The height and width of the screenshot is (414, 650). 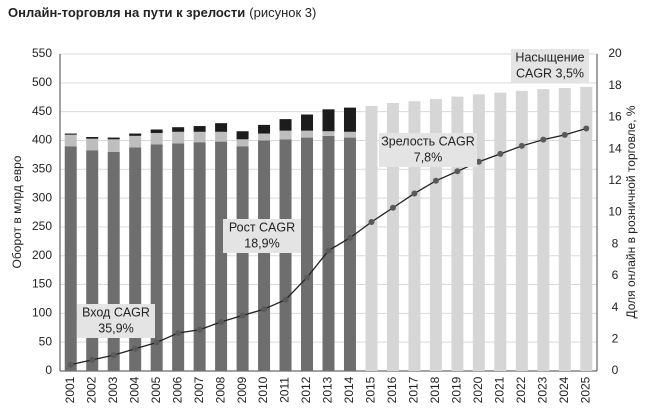 I want to click on x-tick-label: 2020, so click(x=478, y=389).